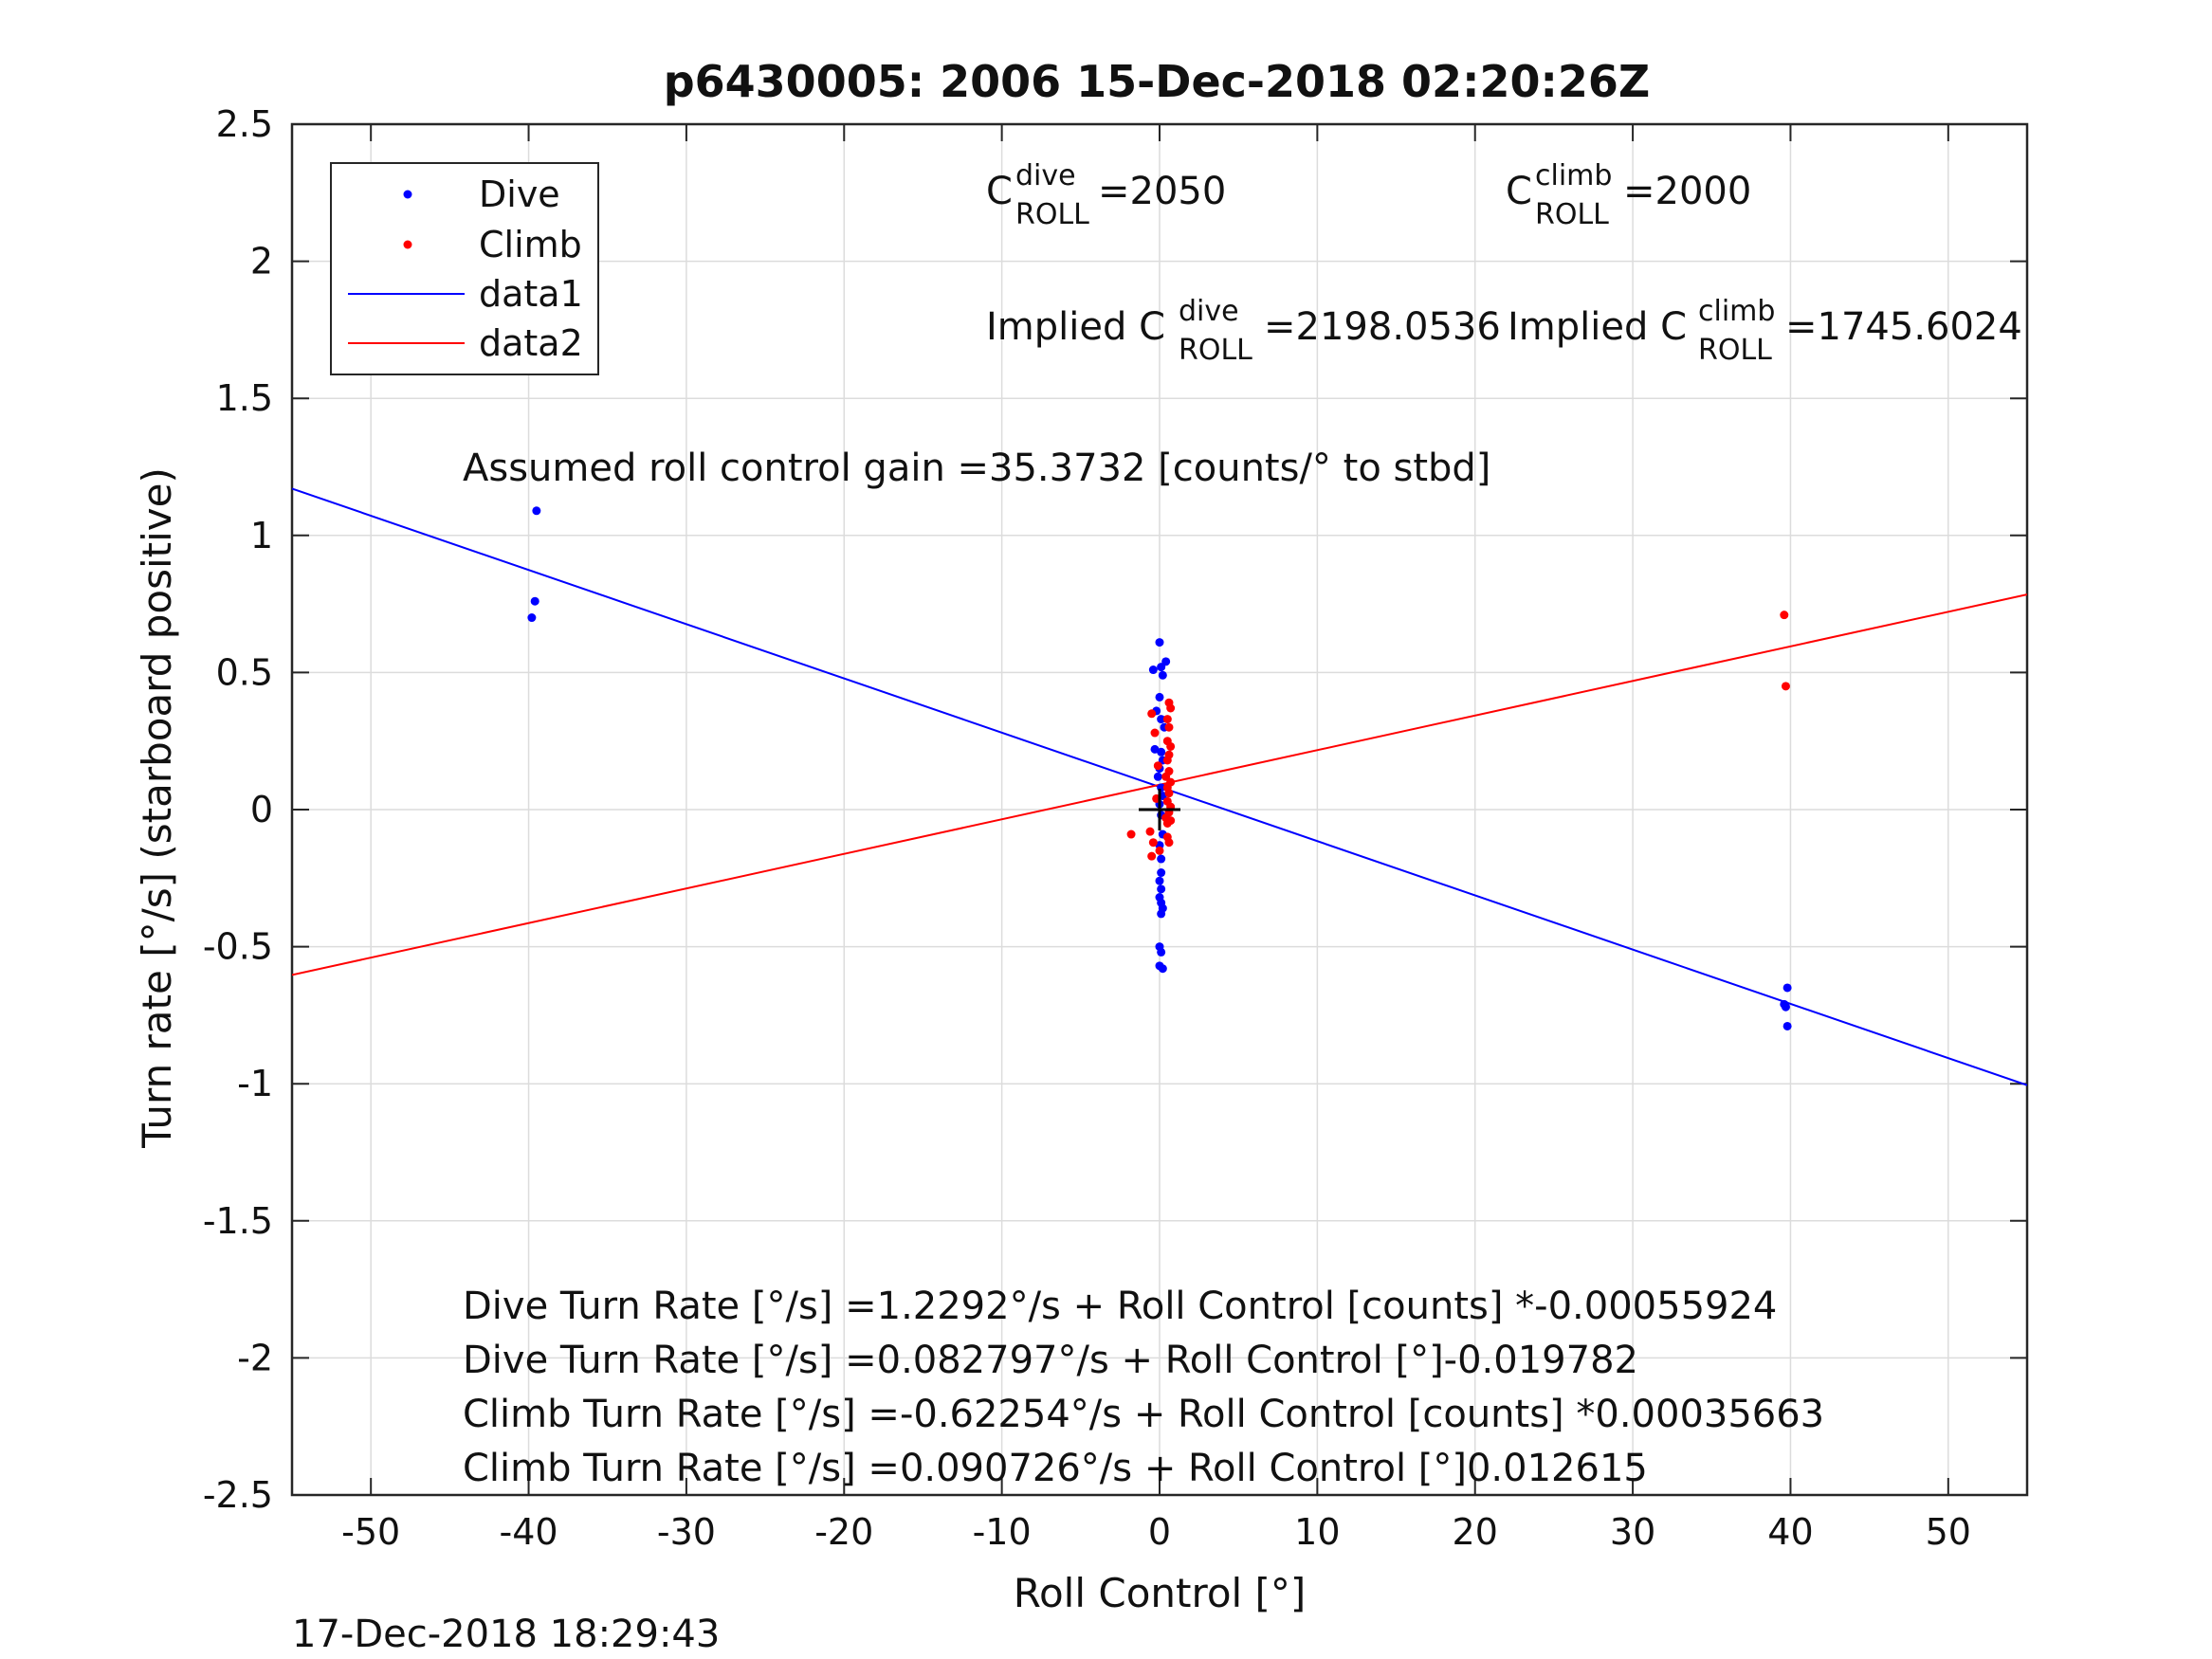  What do you see at coordinates (530, 244) in the screenshot?
I see `legend-label-climb: Climb` at bounding box center [530, 244].